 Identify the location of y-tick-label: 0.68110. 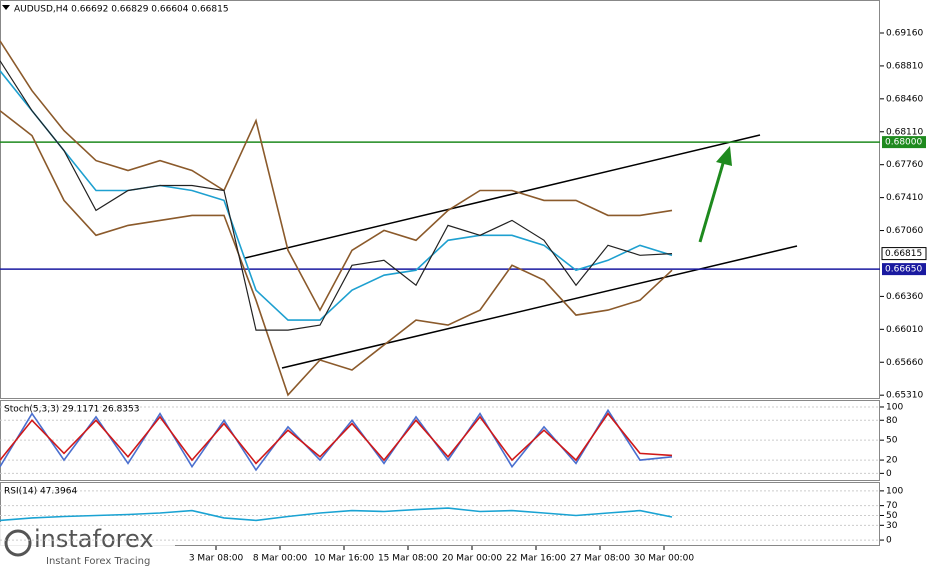
(904, 132).